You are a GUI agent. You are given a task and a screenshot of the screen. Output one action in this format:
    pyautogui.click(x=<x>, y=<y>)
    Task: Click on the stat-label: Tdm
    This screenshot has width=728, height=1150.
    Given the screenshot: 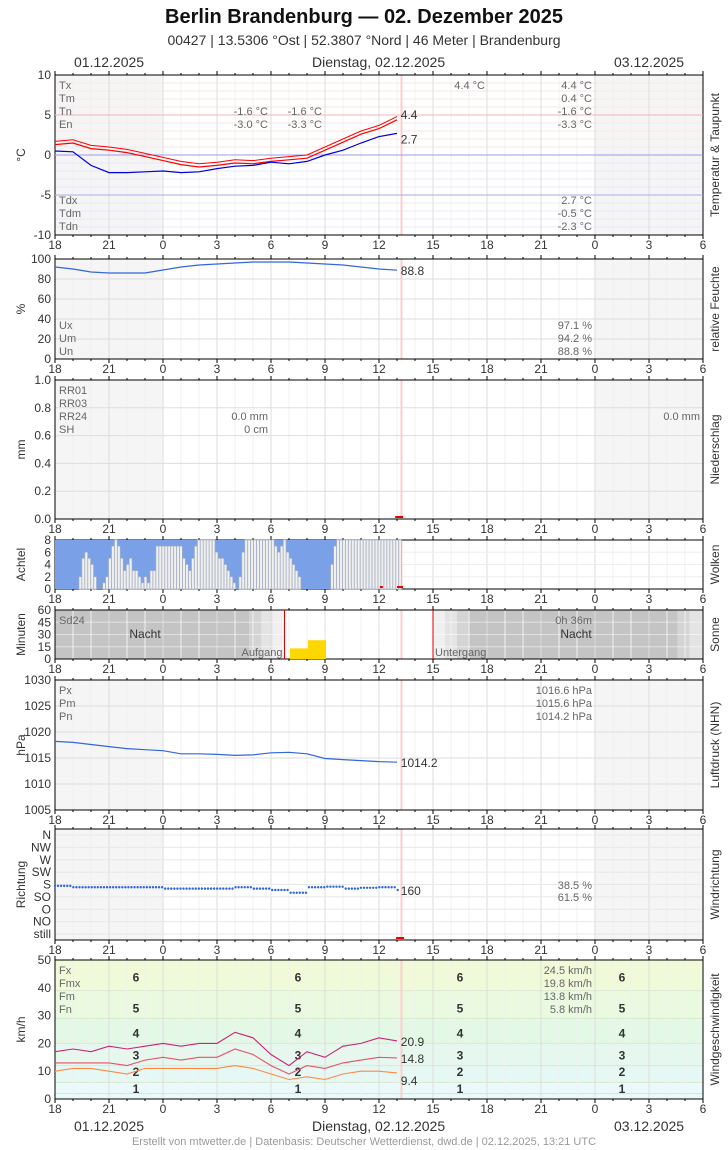 What is the action you would take?
    pyautogui.click(x=70, y=214)
    